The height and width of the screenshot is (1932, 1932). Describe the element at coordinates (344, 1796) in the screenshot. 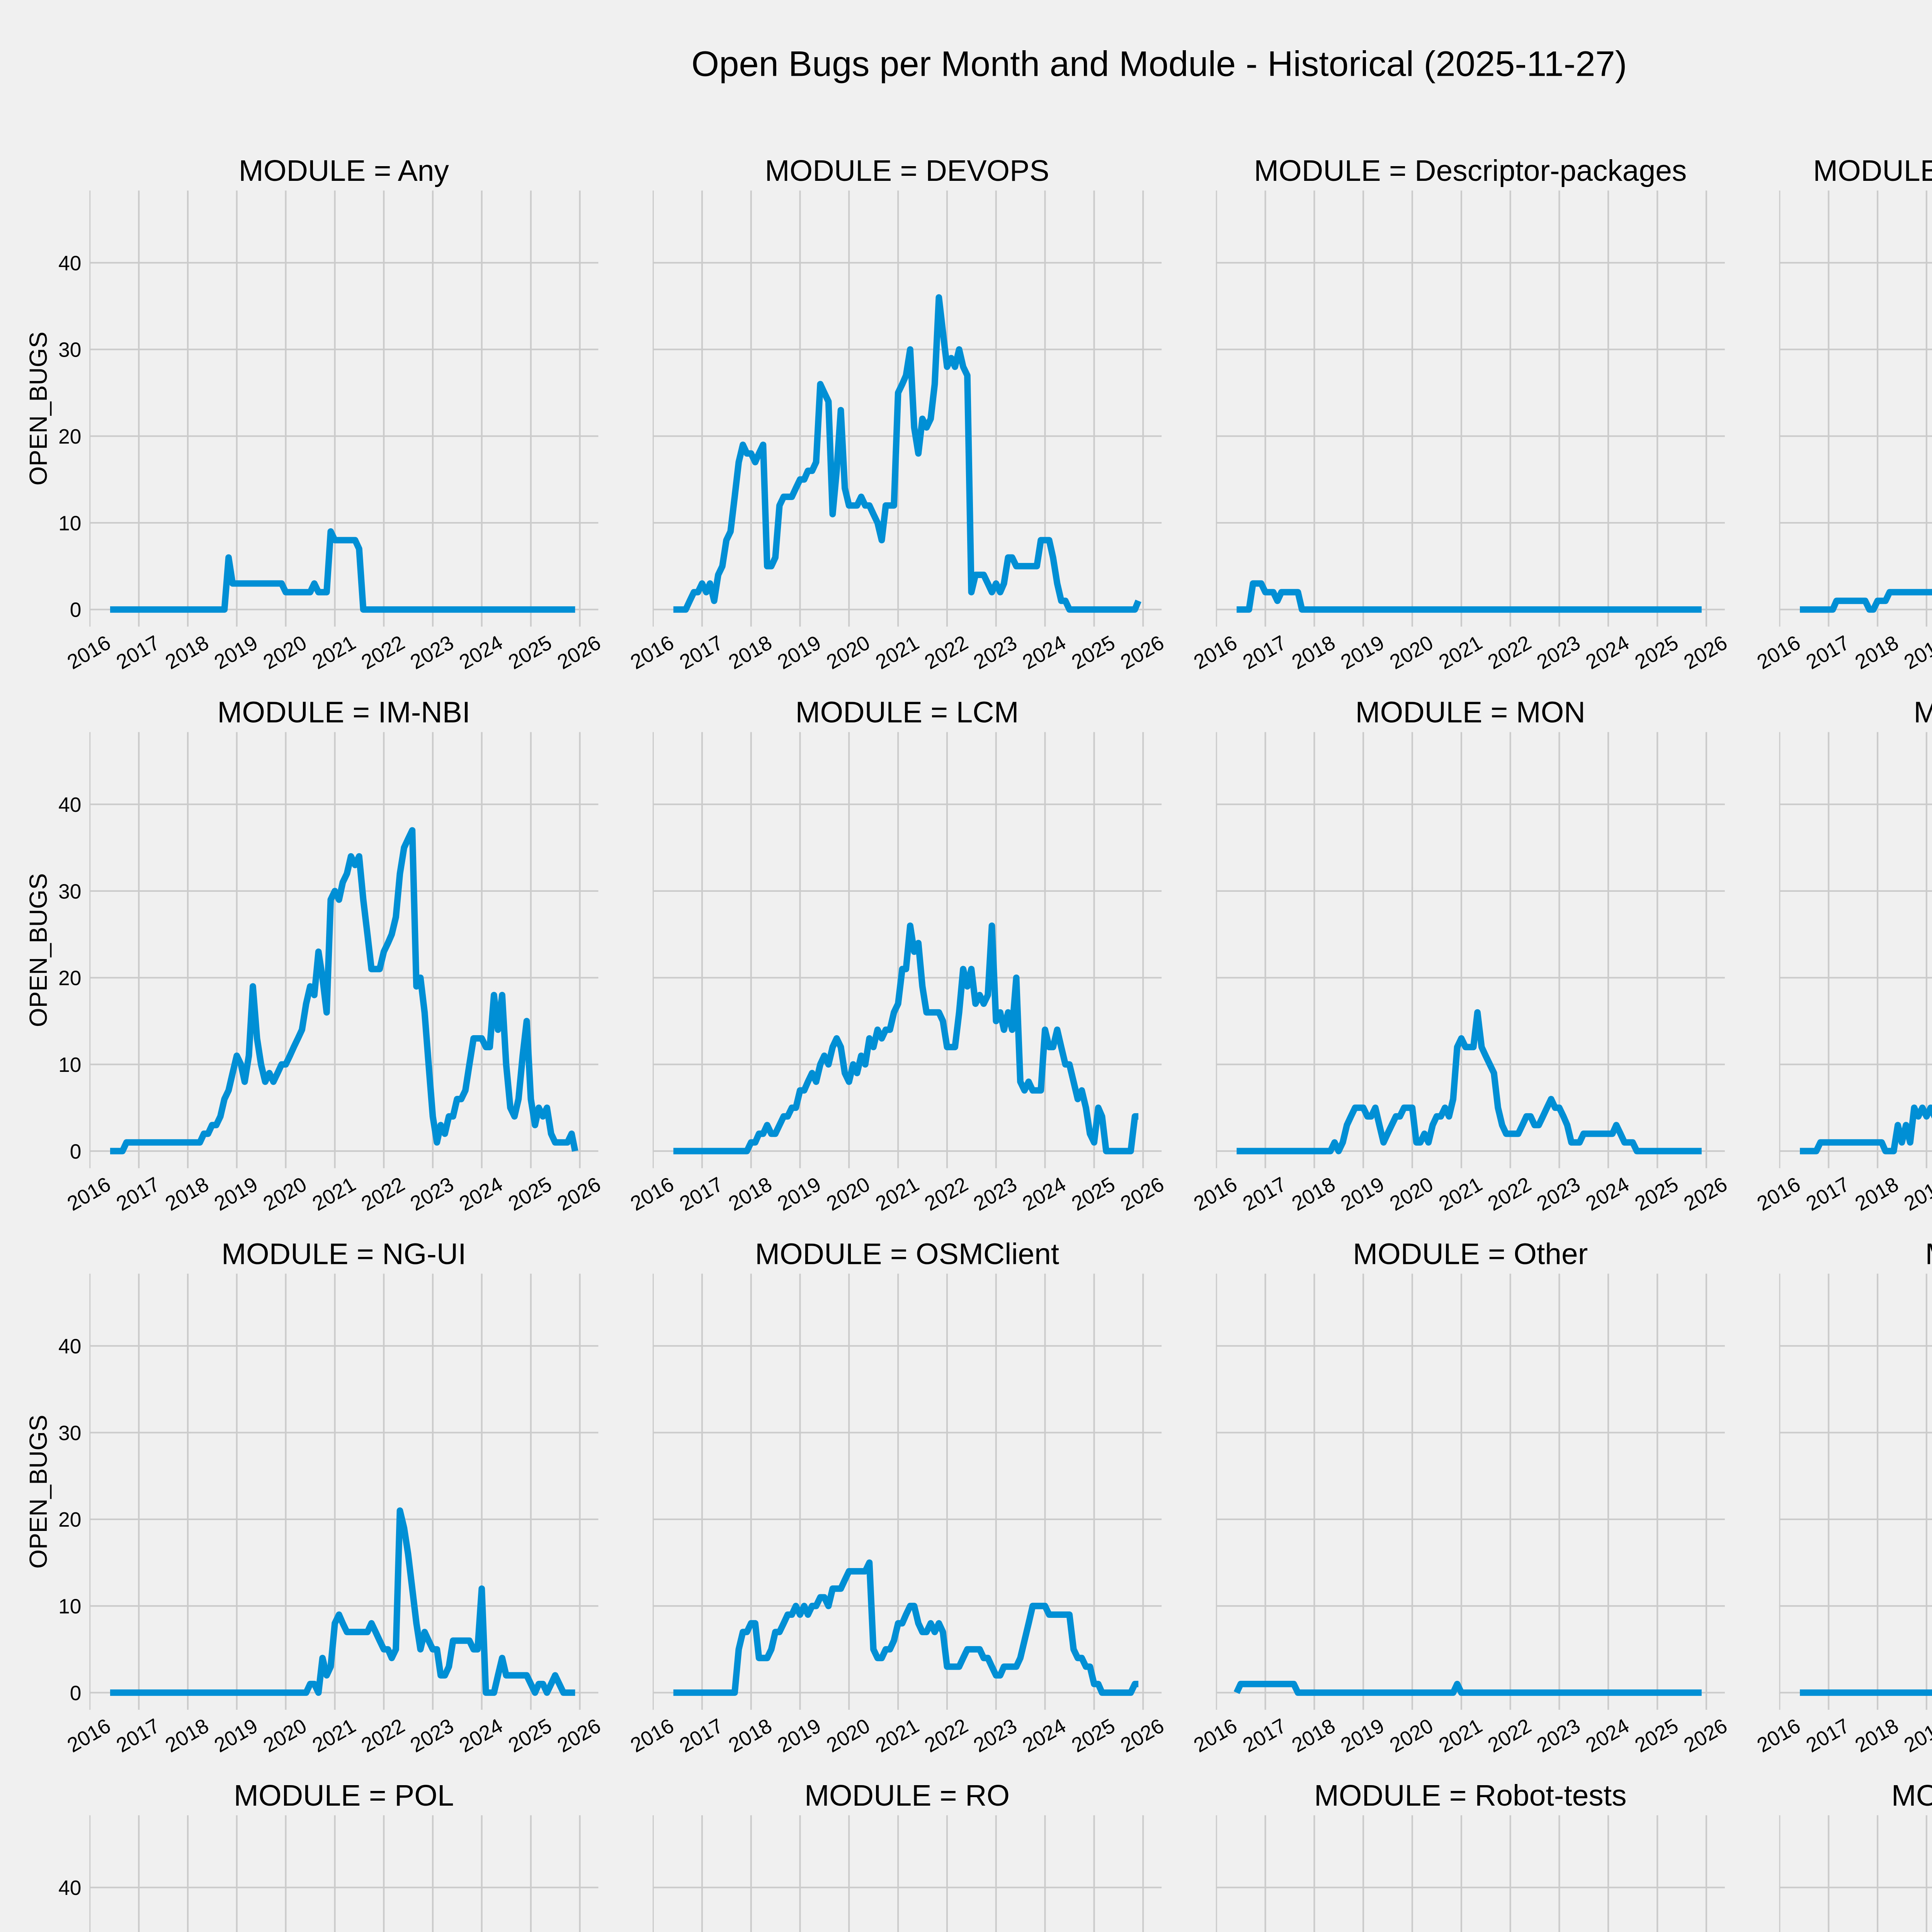

I see `svg-text: MODULE = POL` at that location.